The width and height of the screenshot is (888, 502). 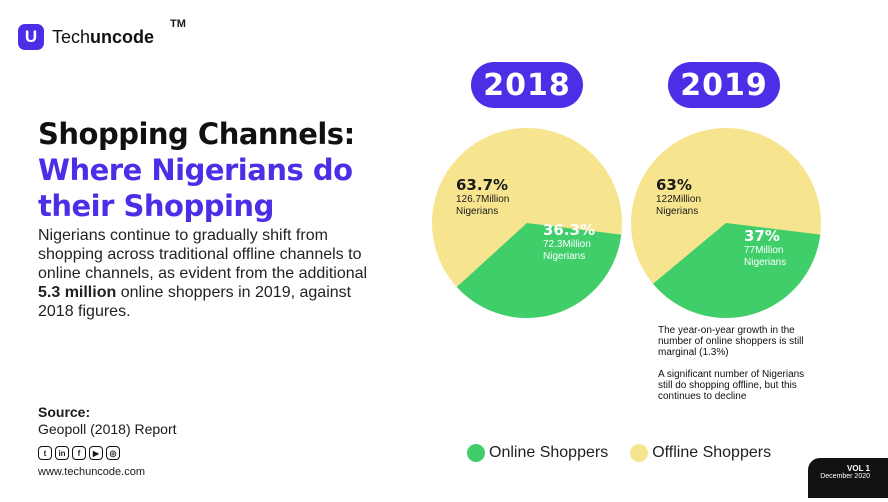 I want to click on social-links: t in f ▶ ◎, so click(x=79, y=453).